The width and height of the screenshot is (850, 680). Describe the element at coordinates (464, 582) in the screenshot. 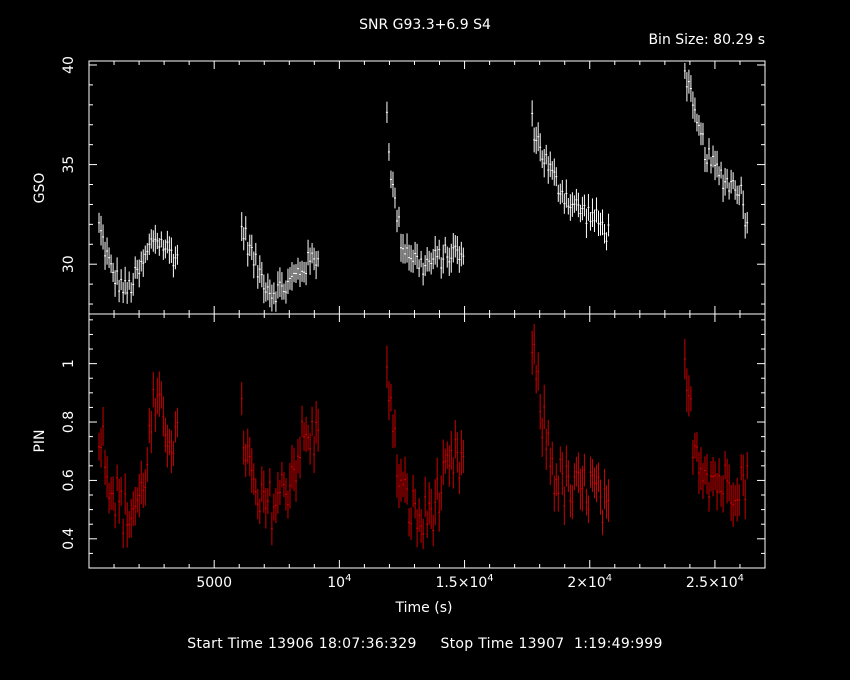

I see `x-tick-label: 1.5×104` at that location.